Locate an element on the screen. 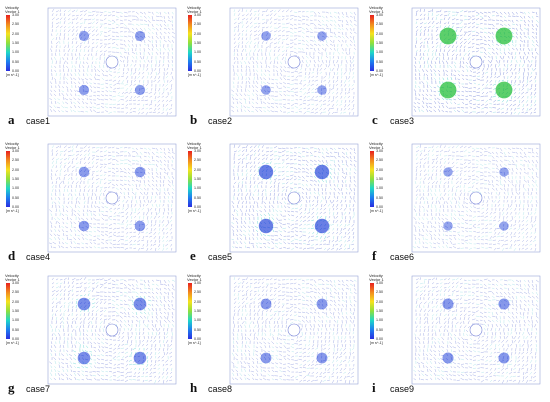  panel-case-label: case8 is located at coordinates (220, 389).